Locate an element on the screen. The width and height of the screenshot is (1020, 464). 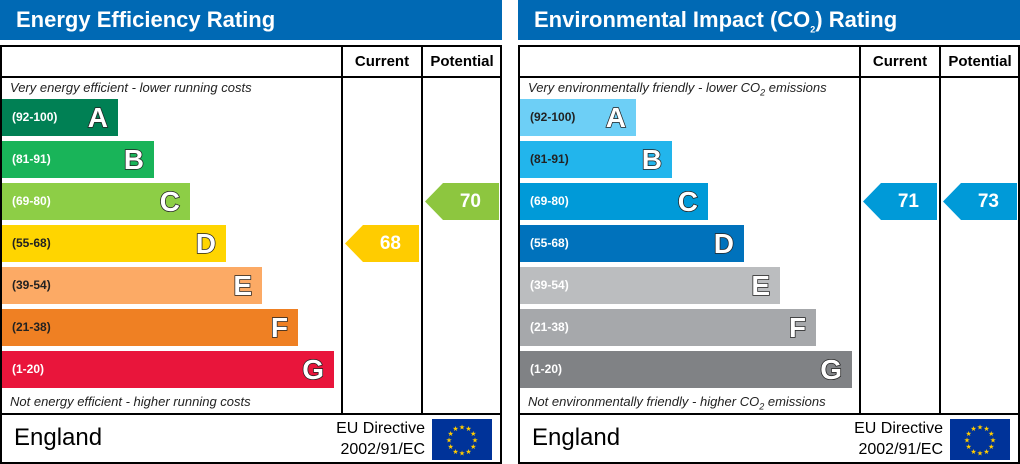
title-end: ) Rating is located at coordinates (856, 19).